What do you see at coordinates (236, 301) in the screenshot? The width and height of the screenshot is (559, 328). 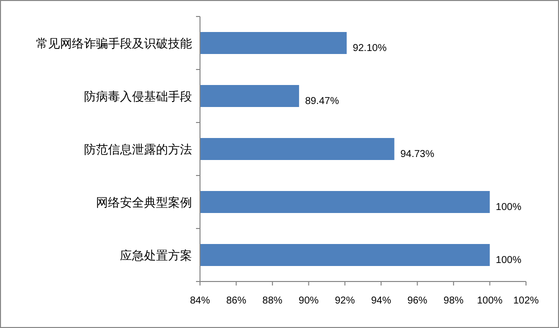 I see `x-tick-label: 86%` at bounding box center [236, 301].